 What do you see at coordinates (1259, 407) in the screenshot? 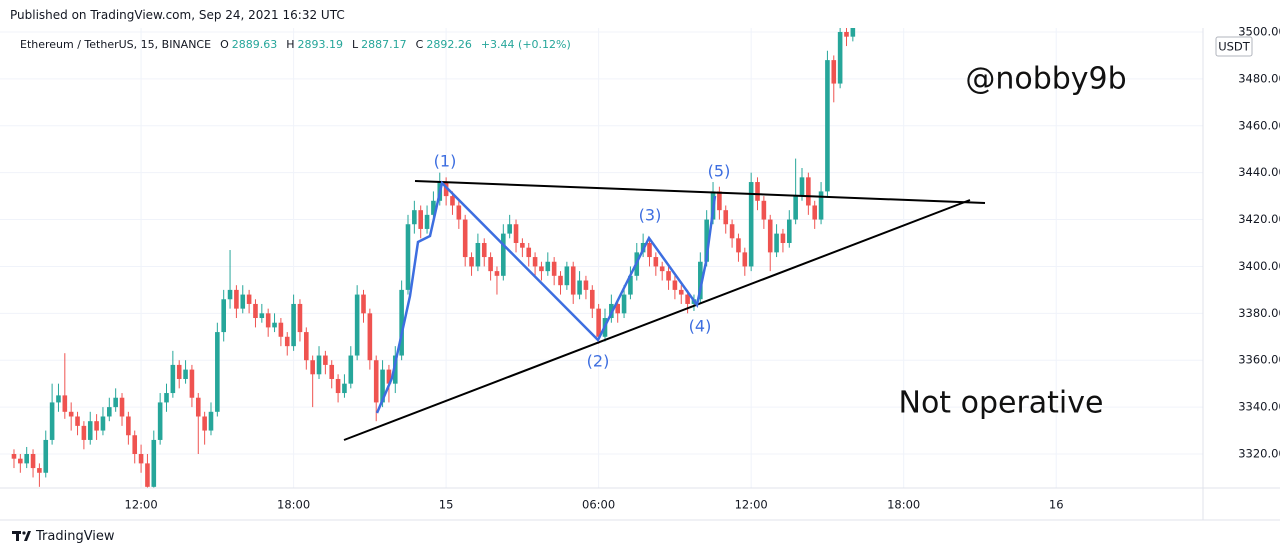
I see `y-tick-label: 3340.00` at bounding box center [1259, 407].